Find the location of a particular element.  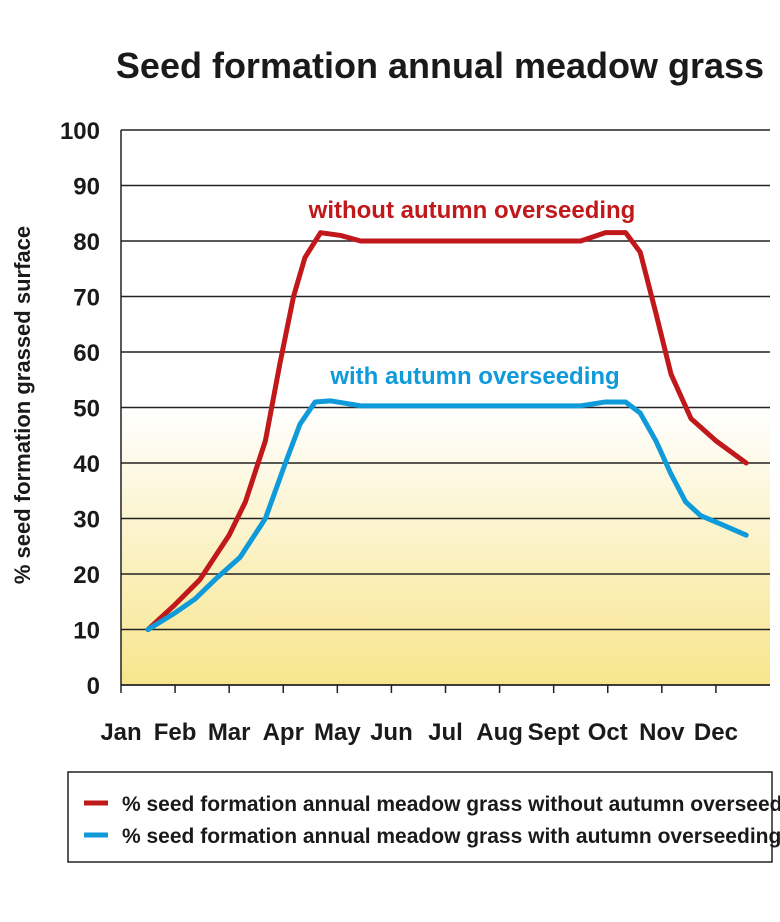

x-tick-label: Apr is located at coordinates (283, 732).